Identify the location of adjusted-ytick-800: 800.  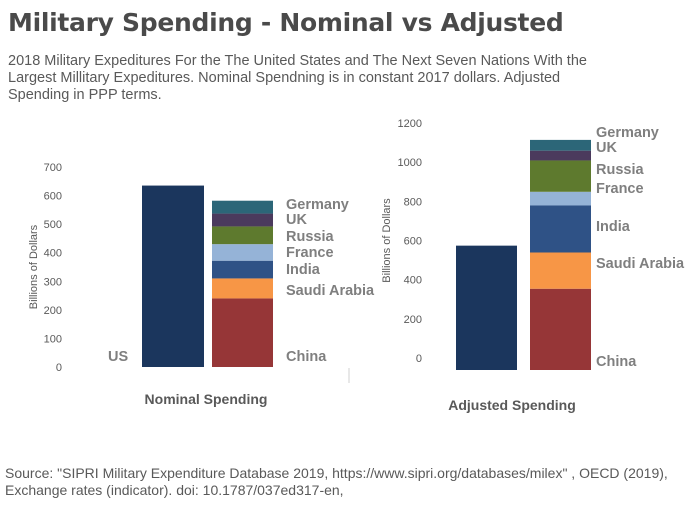
(413, 202).